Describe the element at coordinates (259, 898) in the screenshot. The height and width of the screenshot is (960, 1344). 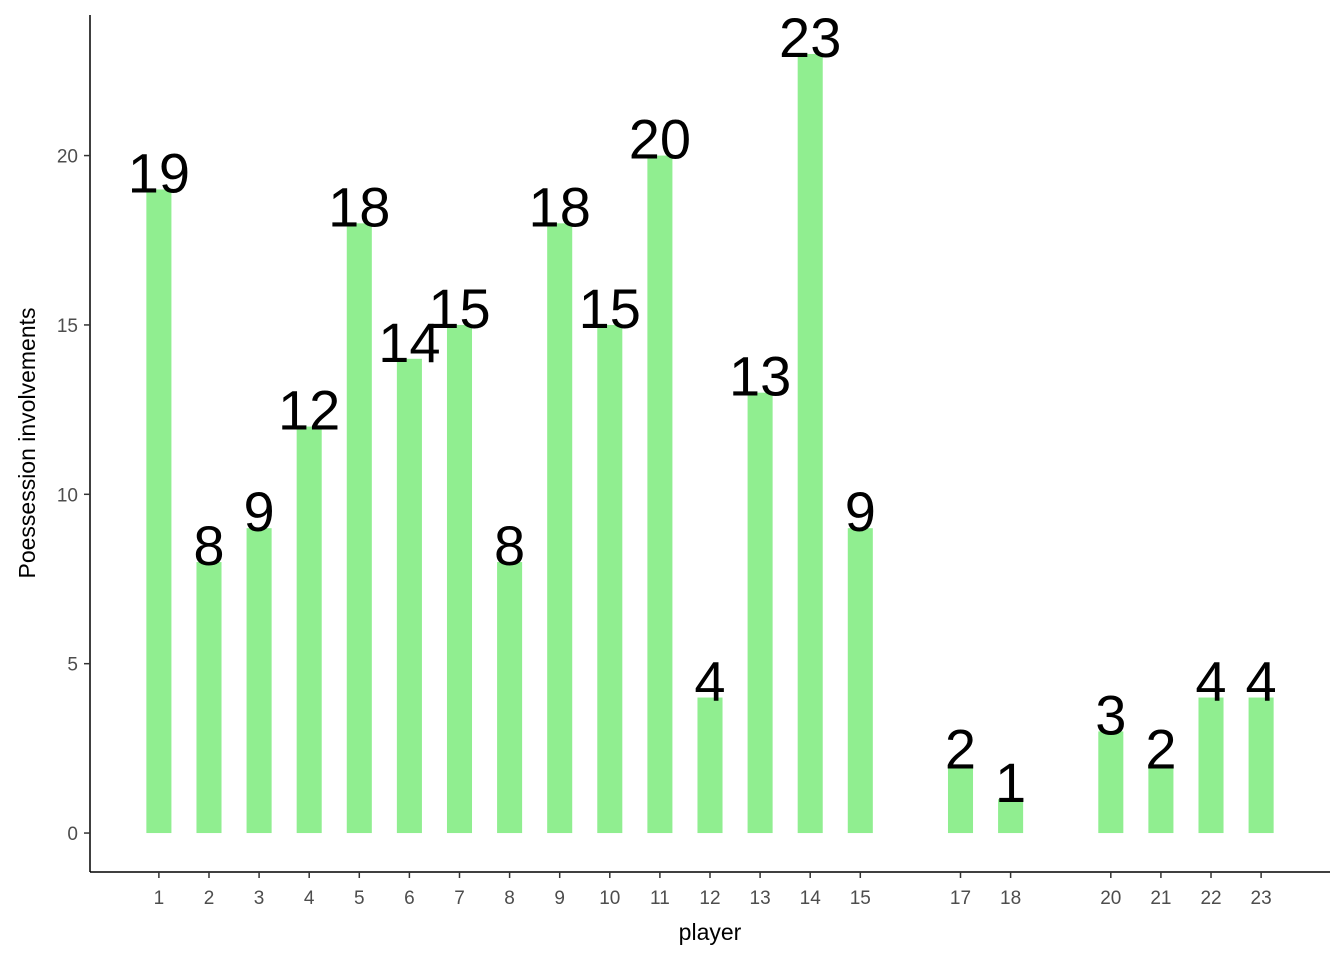
I see `x-tick-label: 3` at that location.